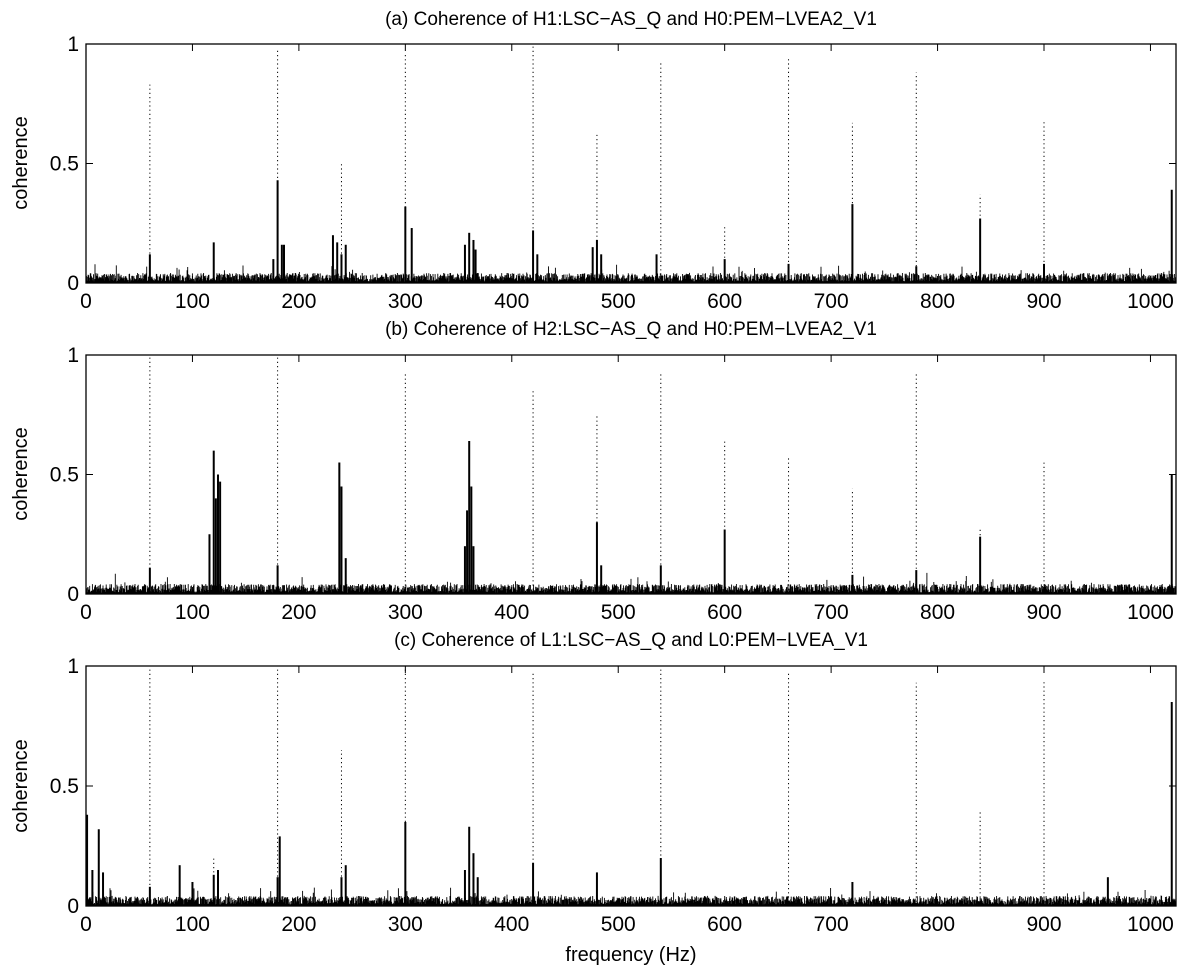 The width and height of the screenshot is (1183, 970). I want to click on panel-c-xtick-label: 700, so click(831, 924).